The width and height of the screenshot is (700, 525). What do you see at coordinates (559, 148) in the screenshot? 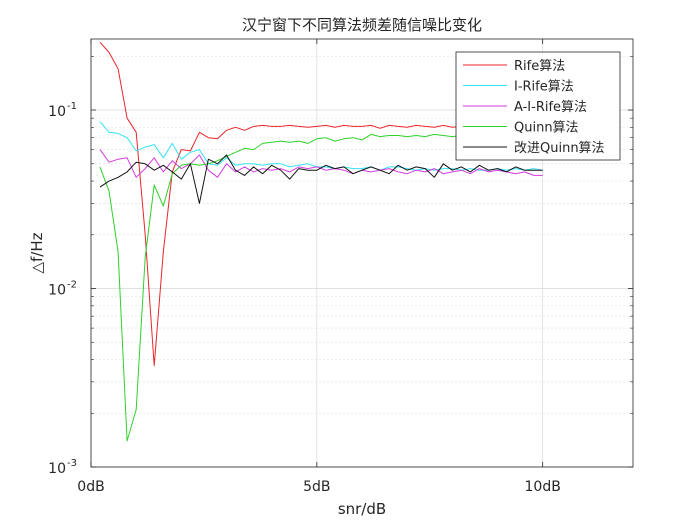
I see `legend-label: 改进Quinn算法` at bounding box center [559, 148].